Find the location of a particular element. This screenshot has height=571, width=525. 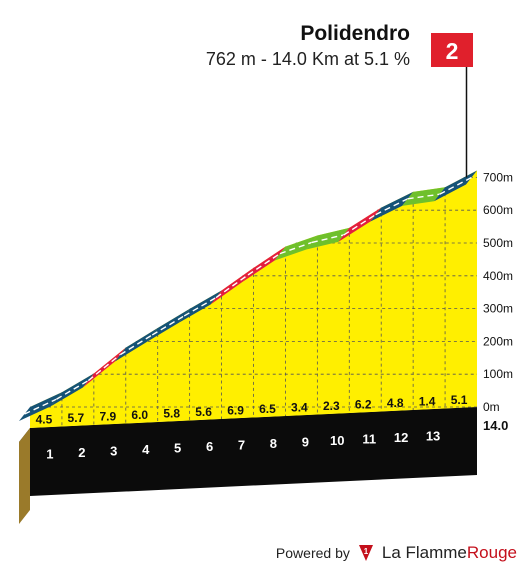

powered-by-text: Powered by is located at coordinates (312, 553).